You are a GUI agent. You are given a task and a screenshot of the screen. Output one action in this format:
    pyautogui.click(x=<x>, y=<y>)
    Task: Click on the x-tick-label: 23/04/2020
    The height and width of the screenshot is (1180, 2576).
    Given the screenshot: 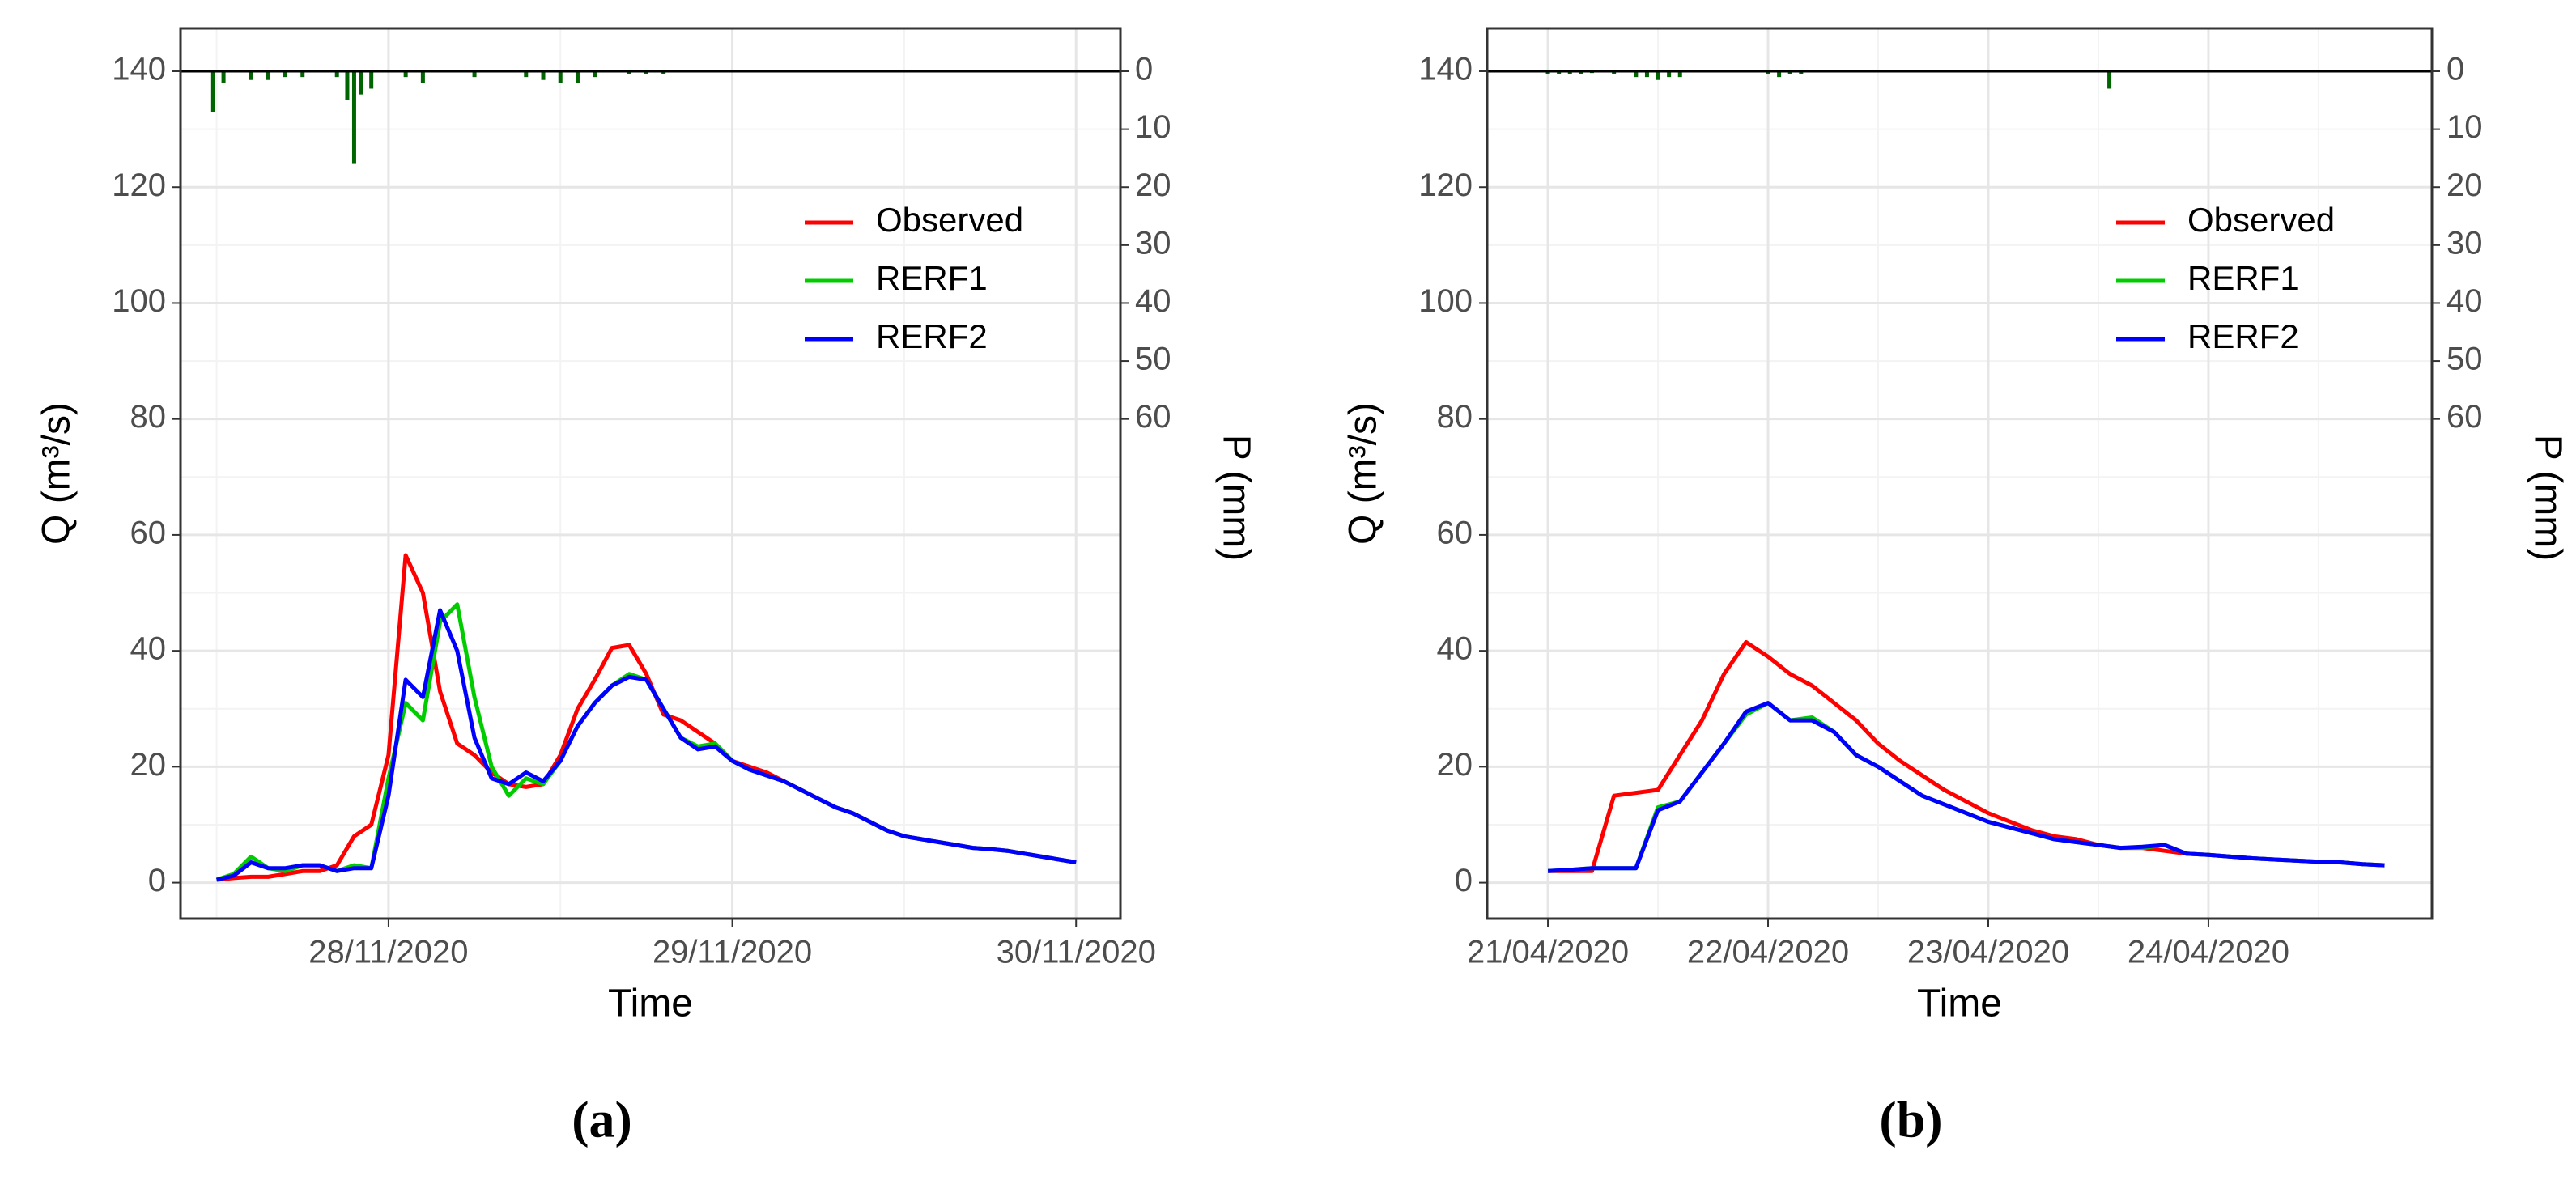 What is the action you would take?
    pyautogui.click(x=1988, y=952)
    